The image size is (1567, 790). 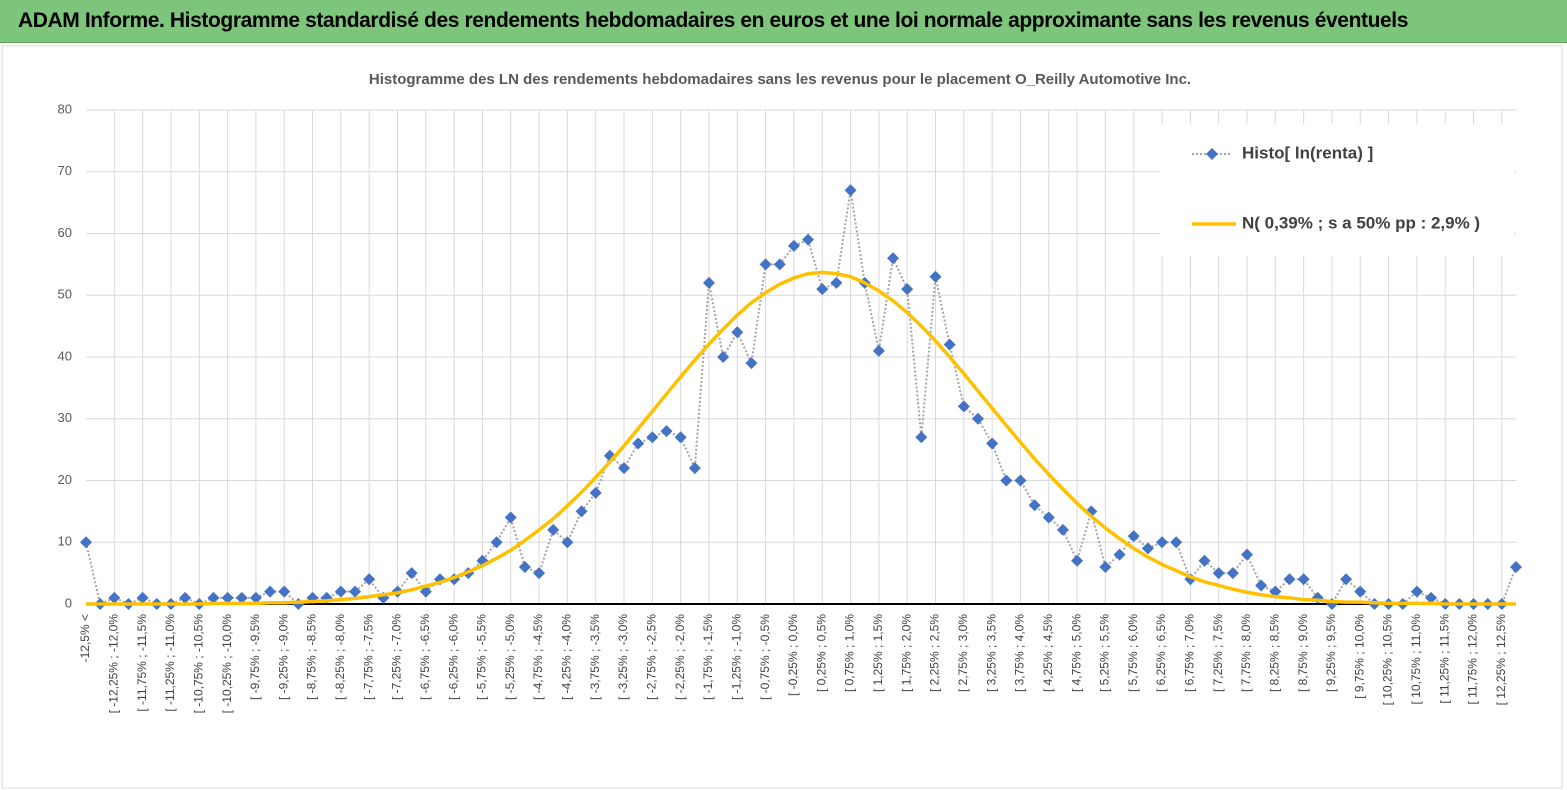 What do you see at coordinates (65, 294) in the screenshot?
I see `y-tick-label: 50` at bounding box center [65, 294].